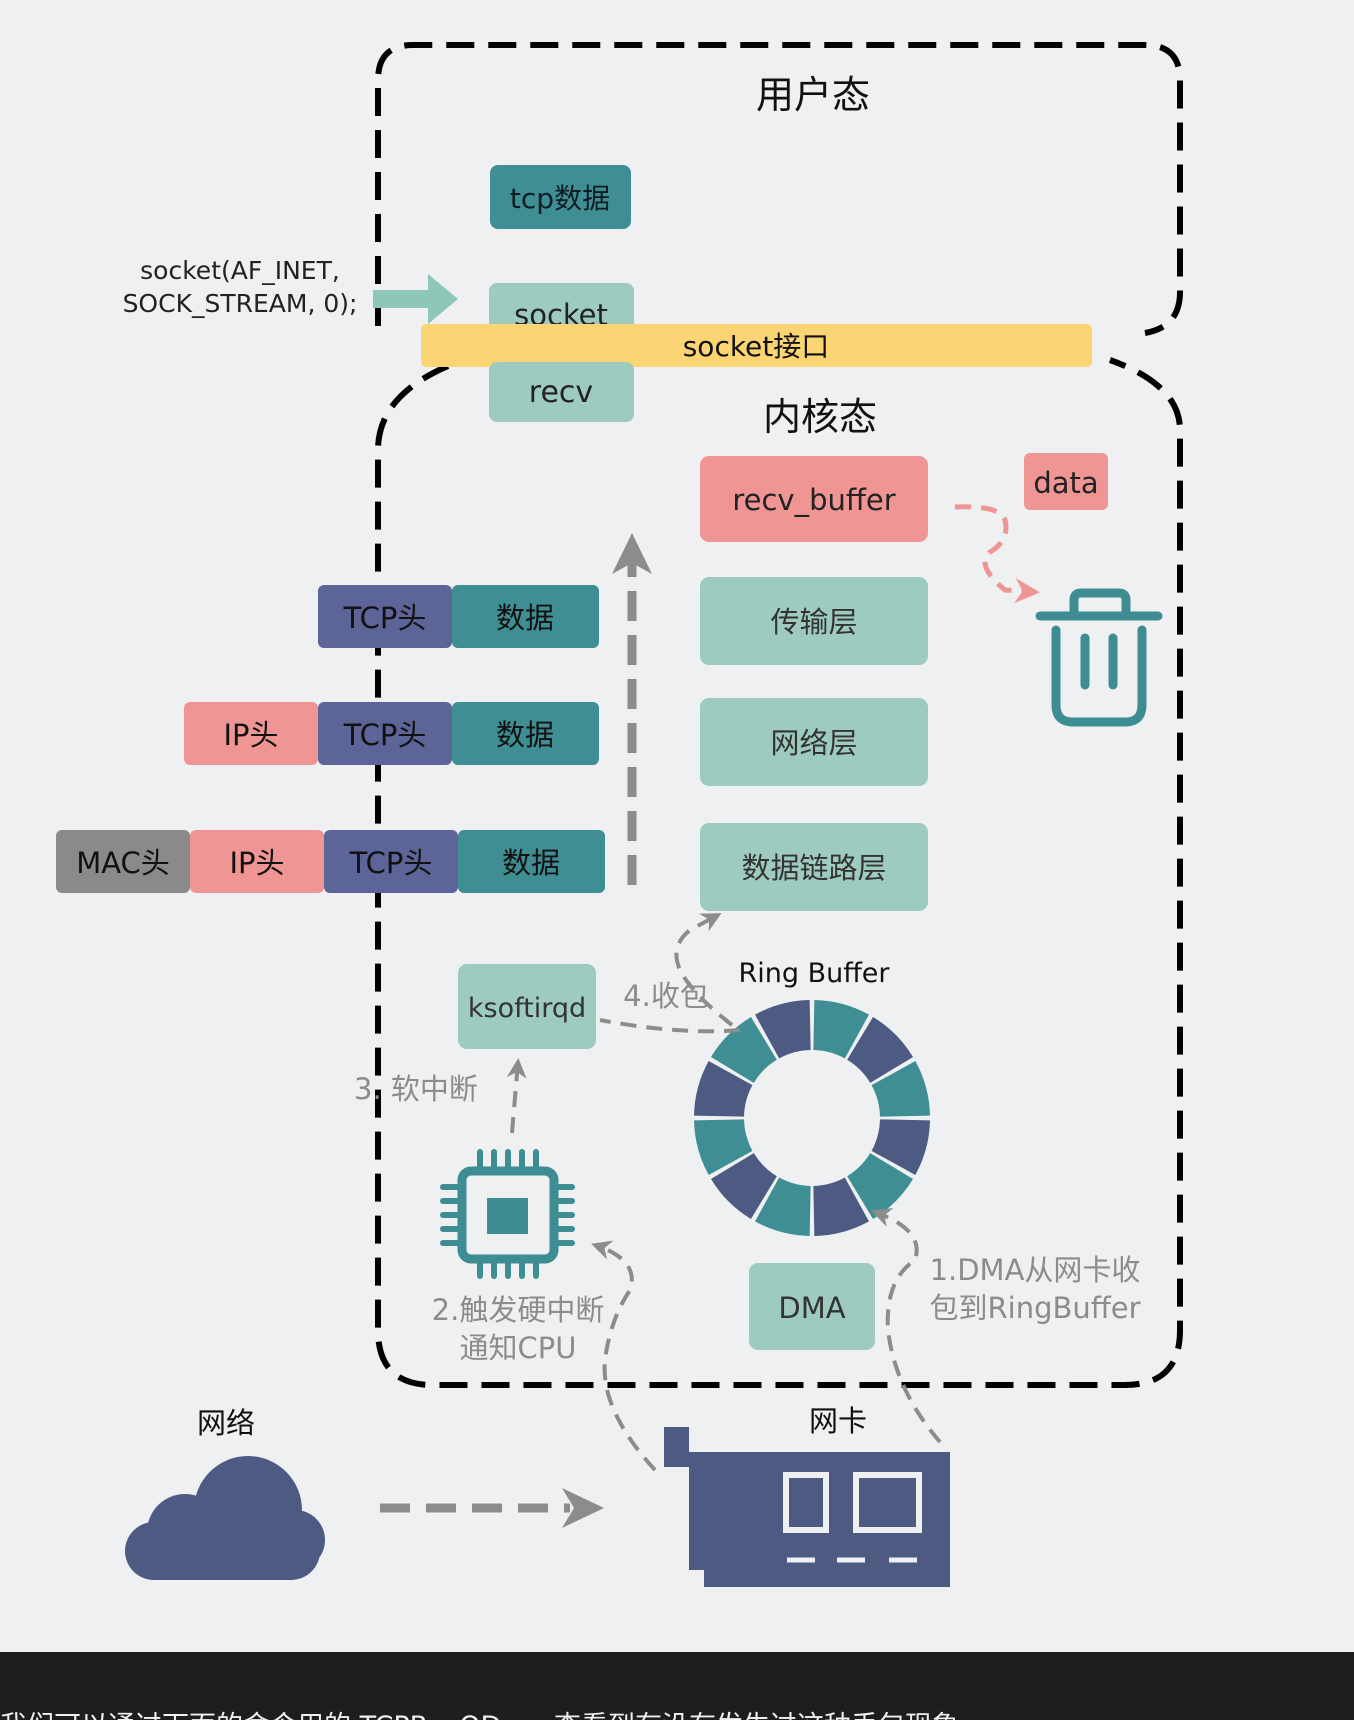  I want to click on step1-arrow, so click(906, 1326).